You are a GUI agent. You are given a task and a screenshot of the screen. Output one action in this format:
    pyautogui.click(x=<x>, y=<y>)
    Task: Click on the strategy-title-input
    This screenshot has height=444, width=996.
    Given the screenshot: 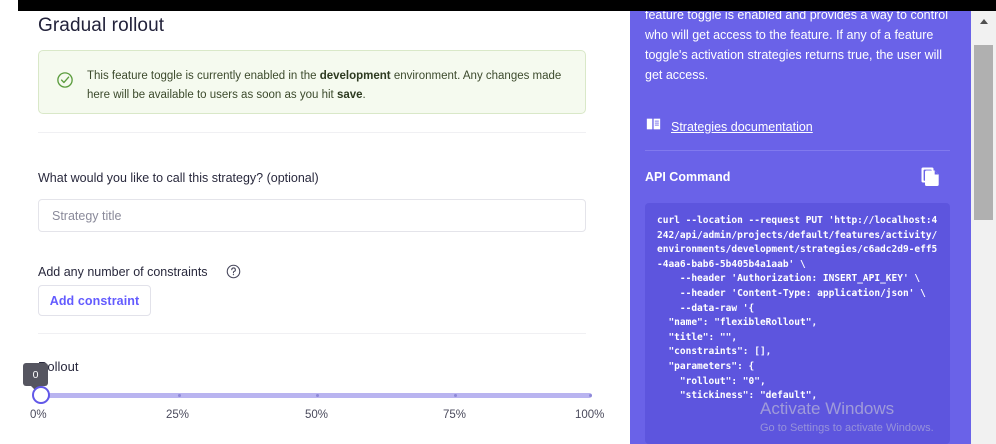 What is the action you would take?
    pyautogui.click(x=312, y=215)
    